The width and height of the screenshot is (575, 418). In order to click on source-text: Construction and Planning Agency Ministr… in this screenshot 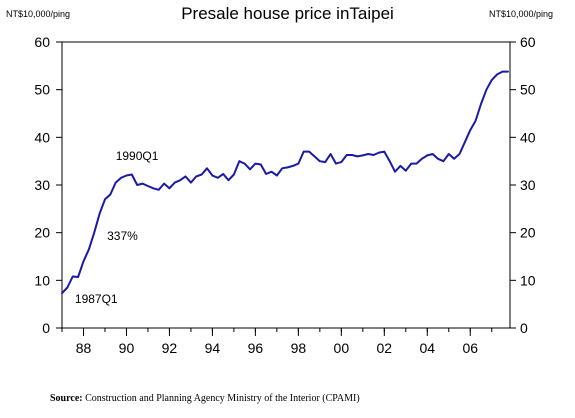, I will do `click(221, 398)`.